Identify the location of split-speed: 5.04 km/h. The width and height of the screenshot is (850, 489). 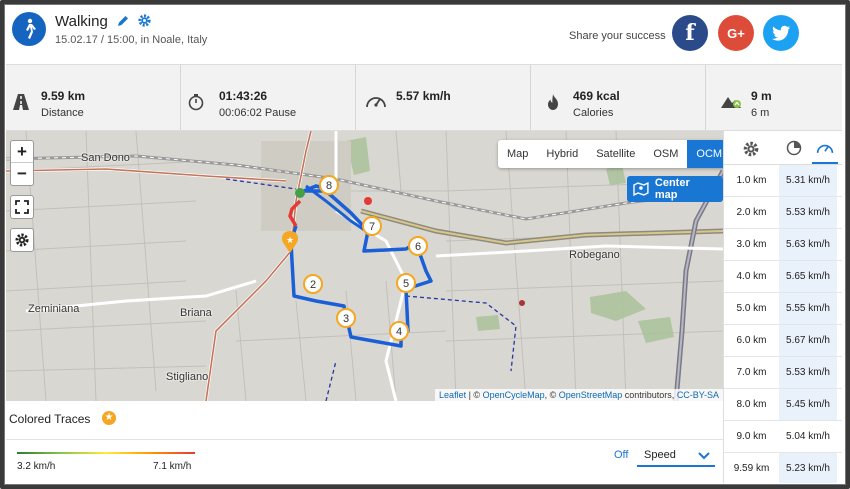
(808, 436).